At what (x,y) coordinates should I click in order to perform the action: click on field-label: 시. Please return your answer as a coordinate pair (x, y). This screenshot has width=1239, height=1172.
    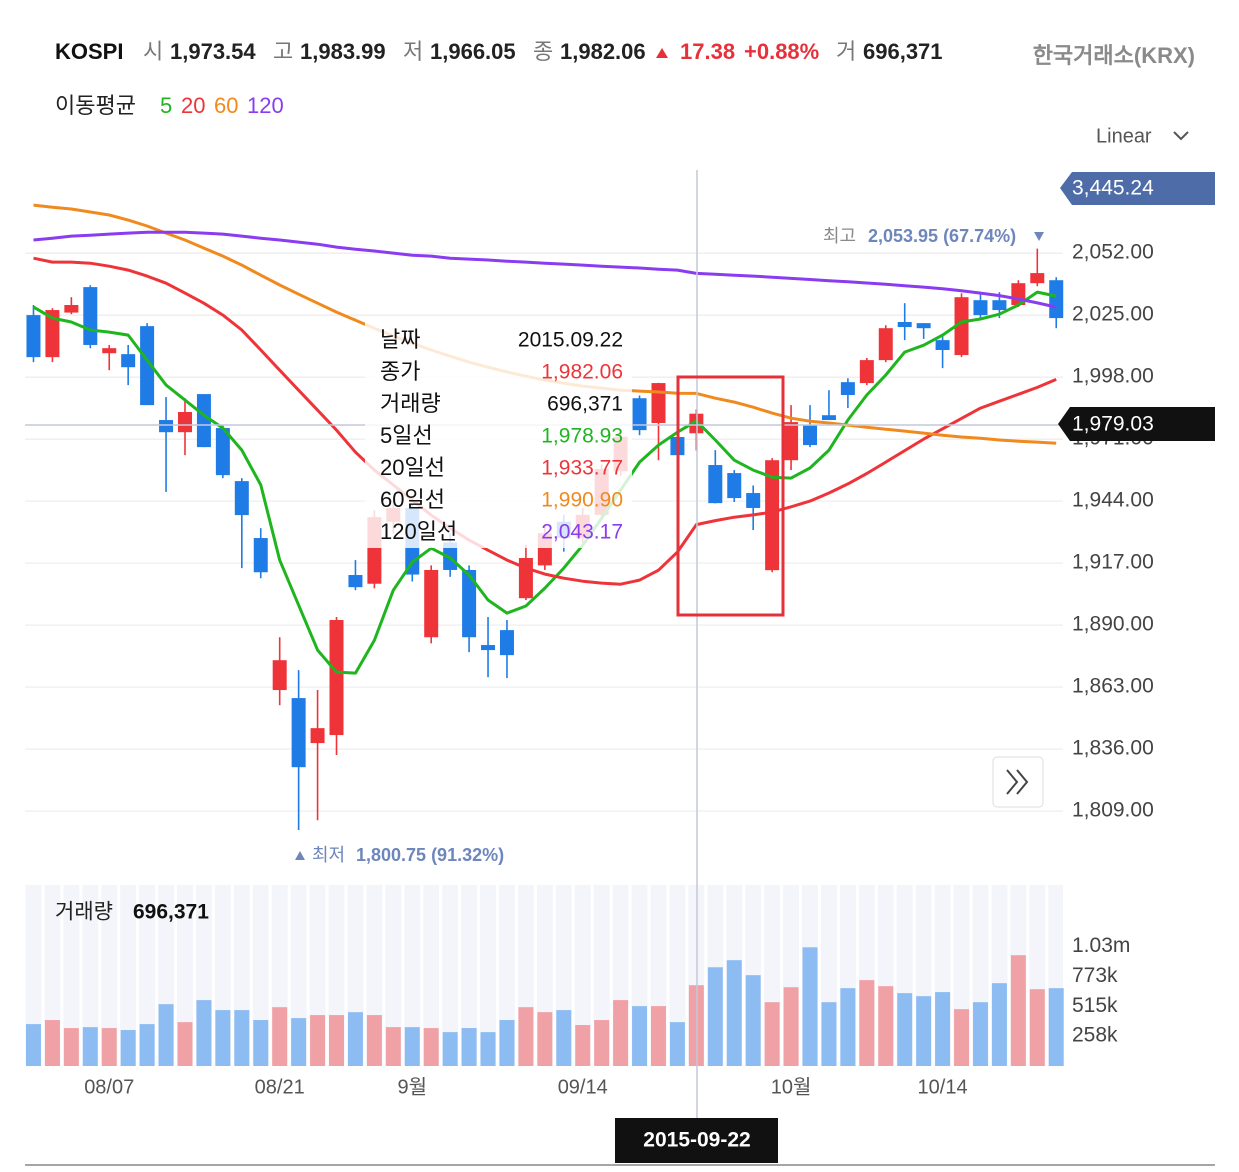
    Looking at the image, I should click on (153, 51).